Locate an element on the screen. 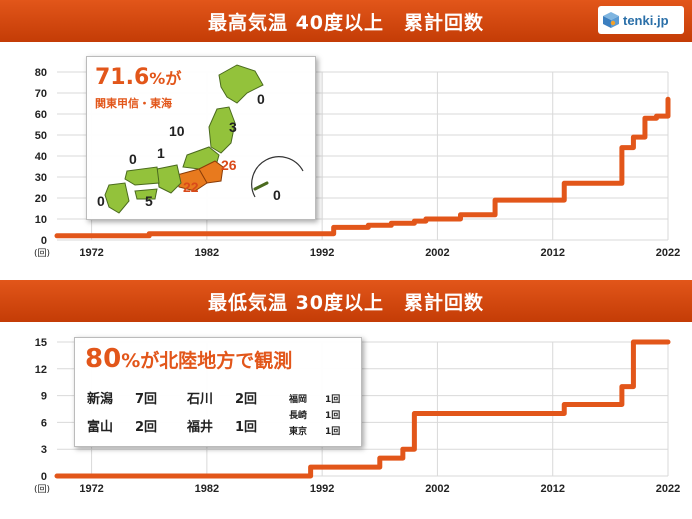 This screenshot has width=692, height=519. count-okinawa: 0 is located at coordinates (277, 195).